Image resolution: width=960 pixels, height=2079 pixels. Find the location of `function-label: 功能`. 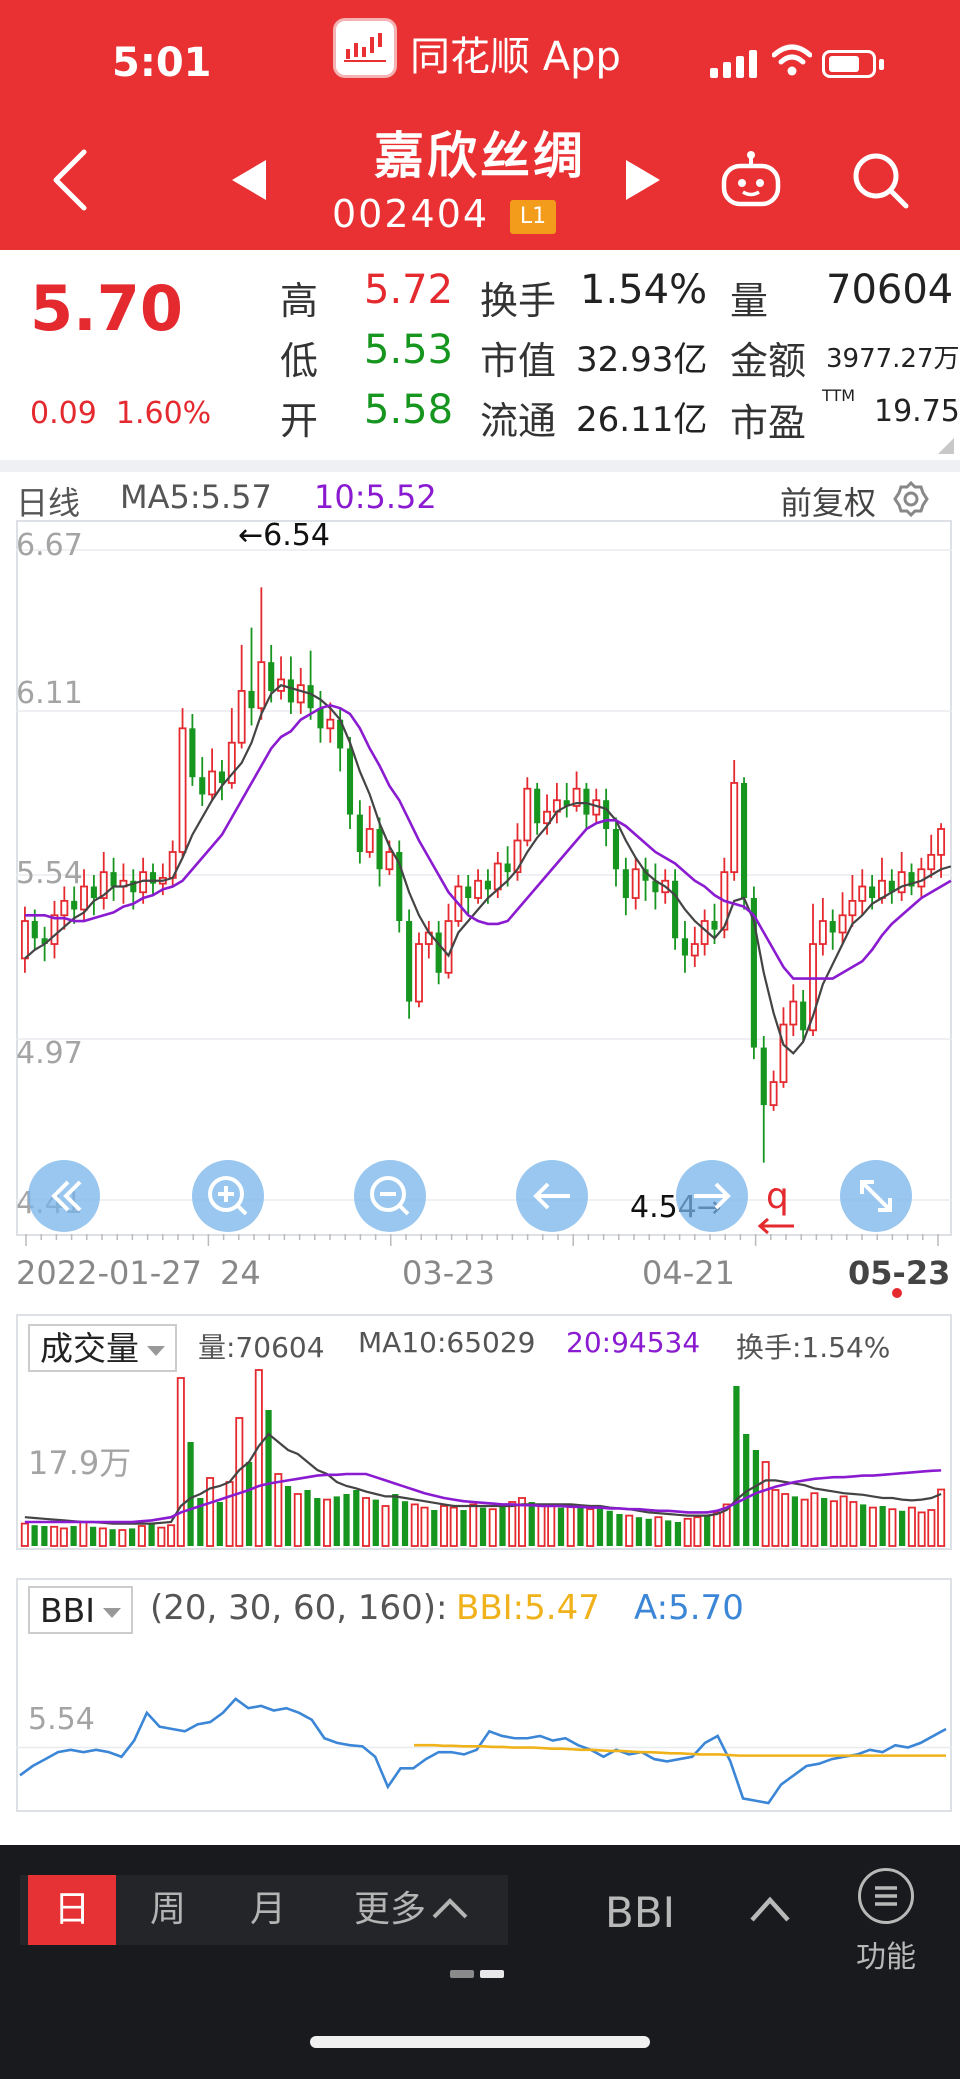

function-label: 功能 is located at coordinates (886, 1957).